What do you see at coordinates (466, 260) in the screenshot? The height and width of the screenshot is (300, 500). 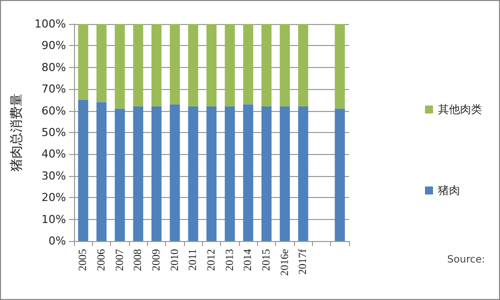 I see `source-note: Source:` at bounding box center [466, 260].